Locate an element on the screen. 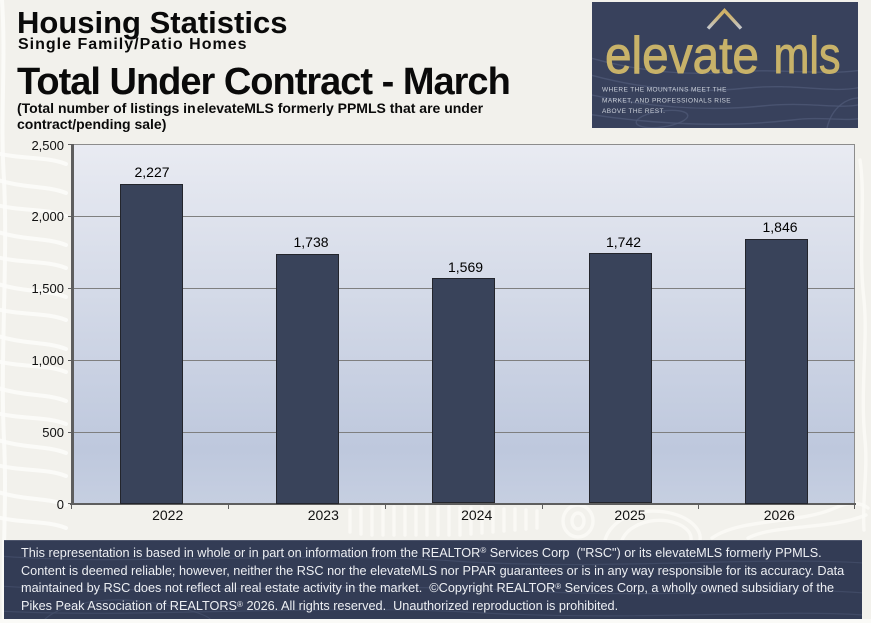  svg-text: elevate is located at coordinates (682, 56).